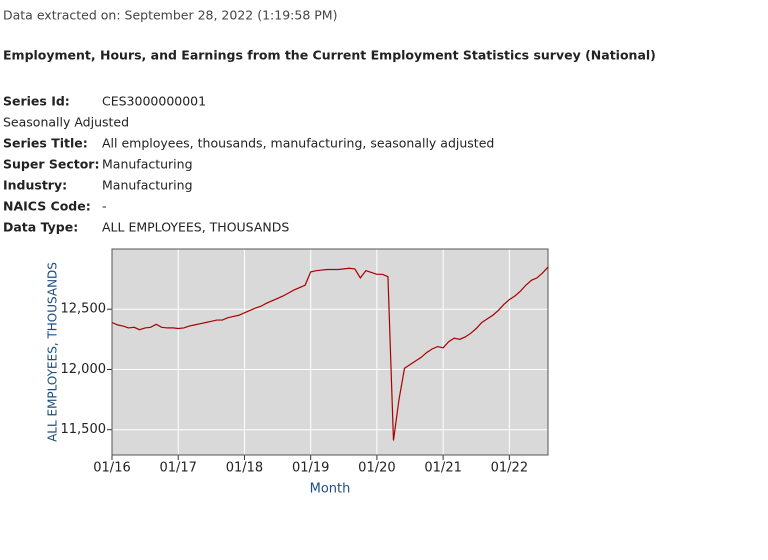  I want to click on info-label: Series Id:, so click(36, 101).